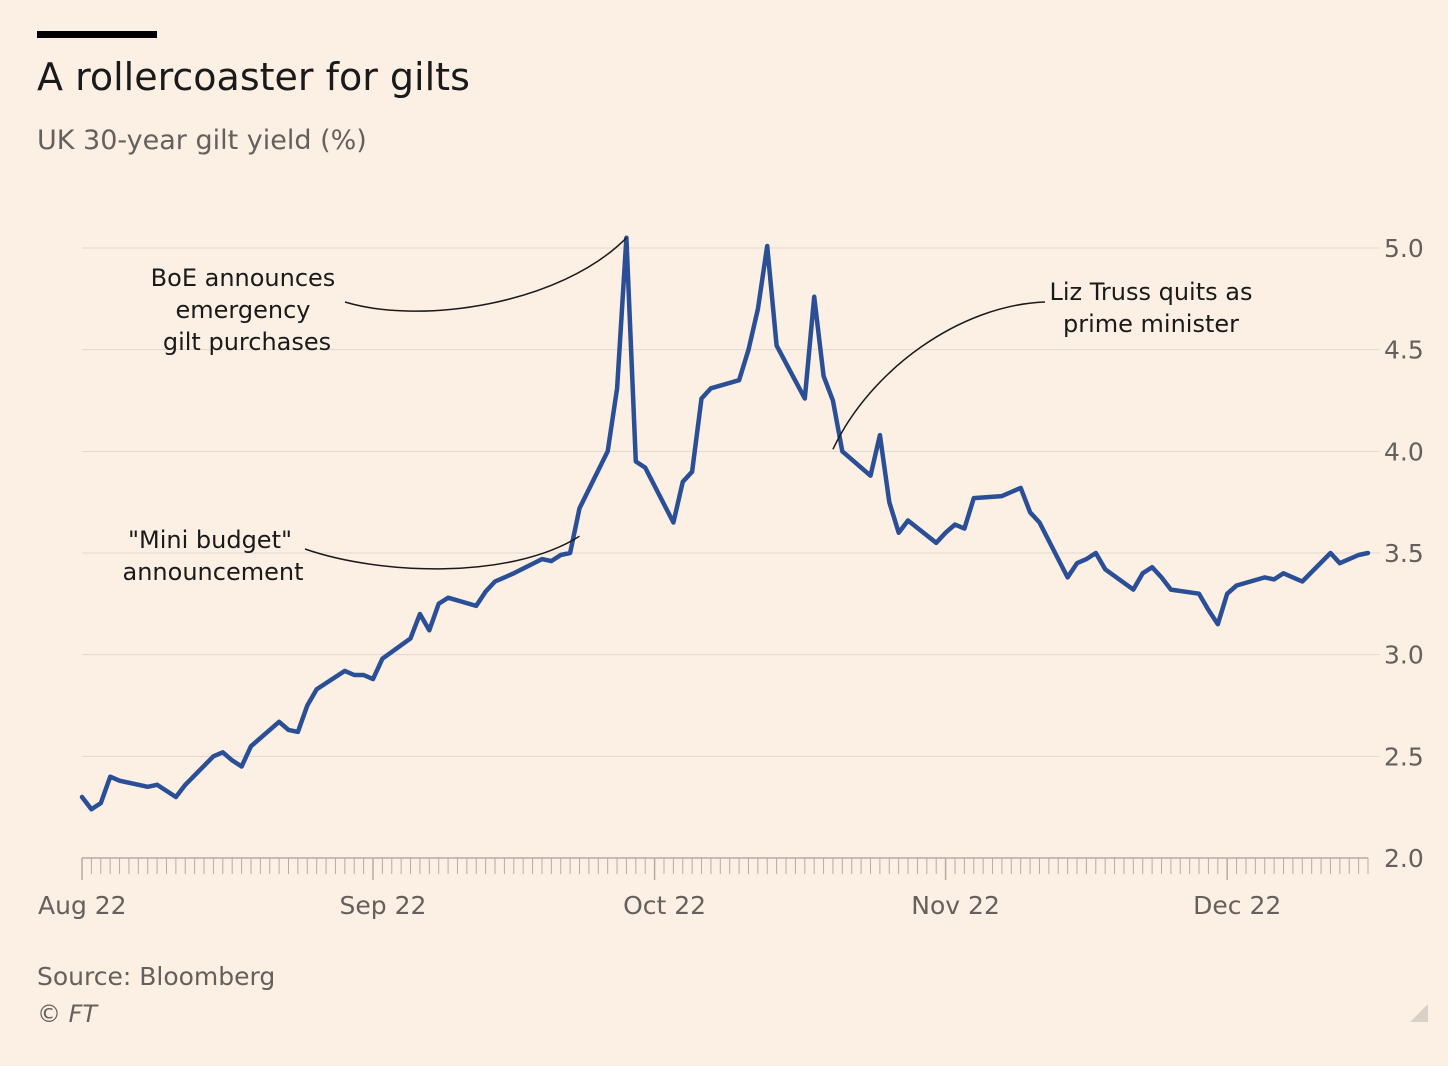 Image resolution: width=1448 pixels, height=1066 pixels. Describe the element at coordinates (1404, 756) in the screenshot. I see `y-tick-label: 2.5` at that location.